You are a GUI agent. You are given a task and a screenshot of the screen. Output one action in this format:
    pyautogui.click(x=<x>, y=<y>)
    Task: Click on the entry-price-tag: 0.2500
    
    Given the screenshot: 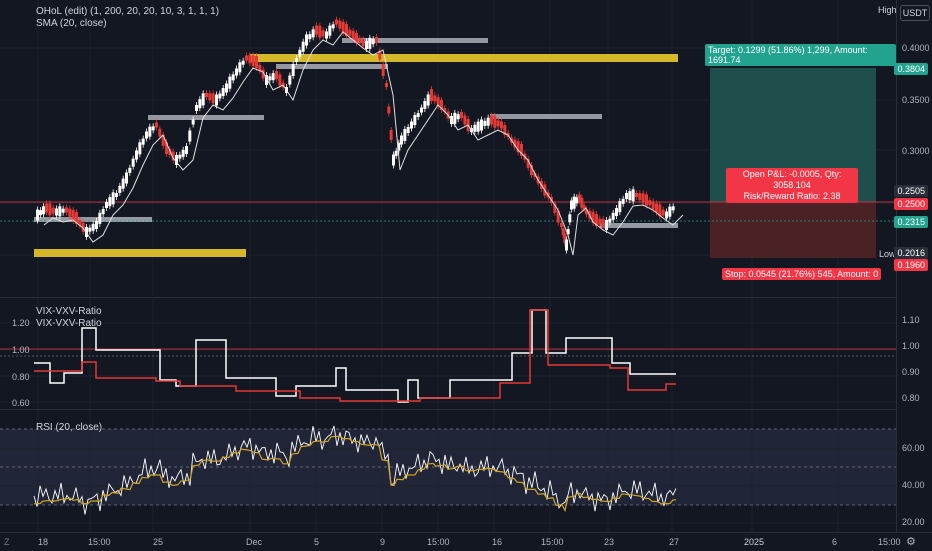 What is the action you would take?
    pyautogui.click(x=911, y=204)
    